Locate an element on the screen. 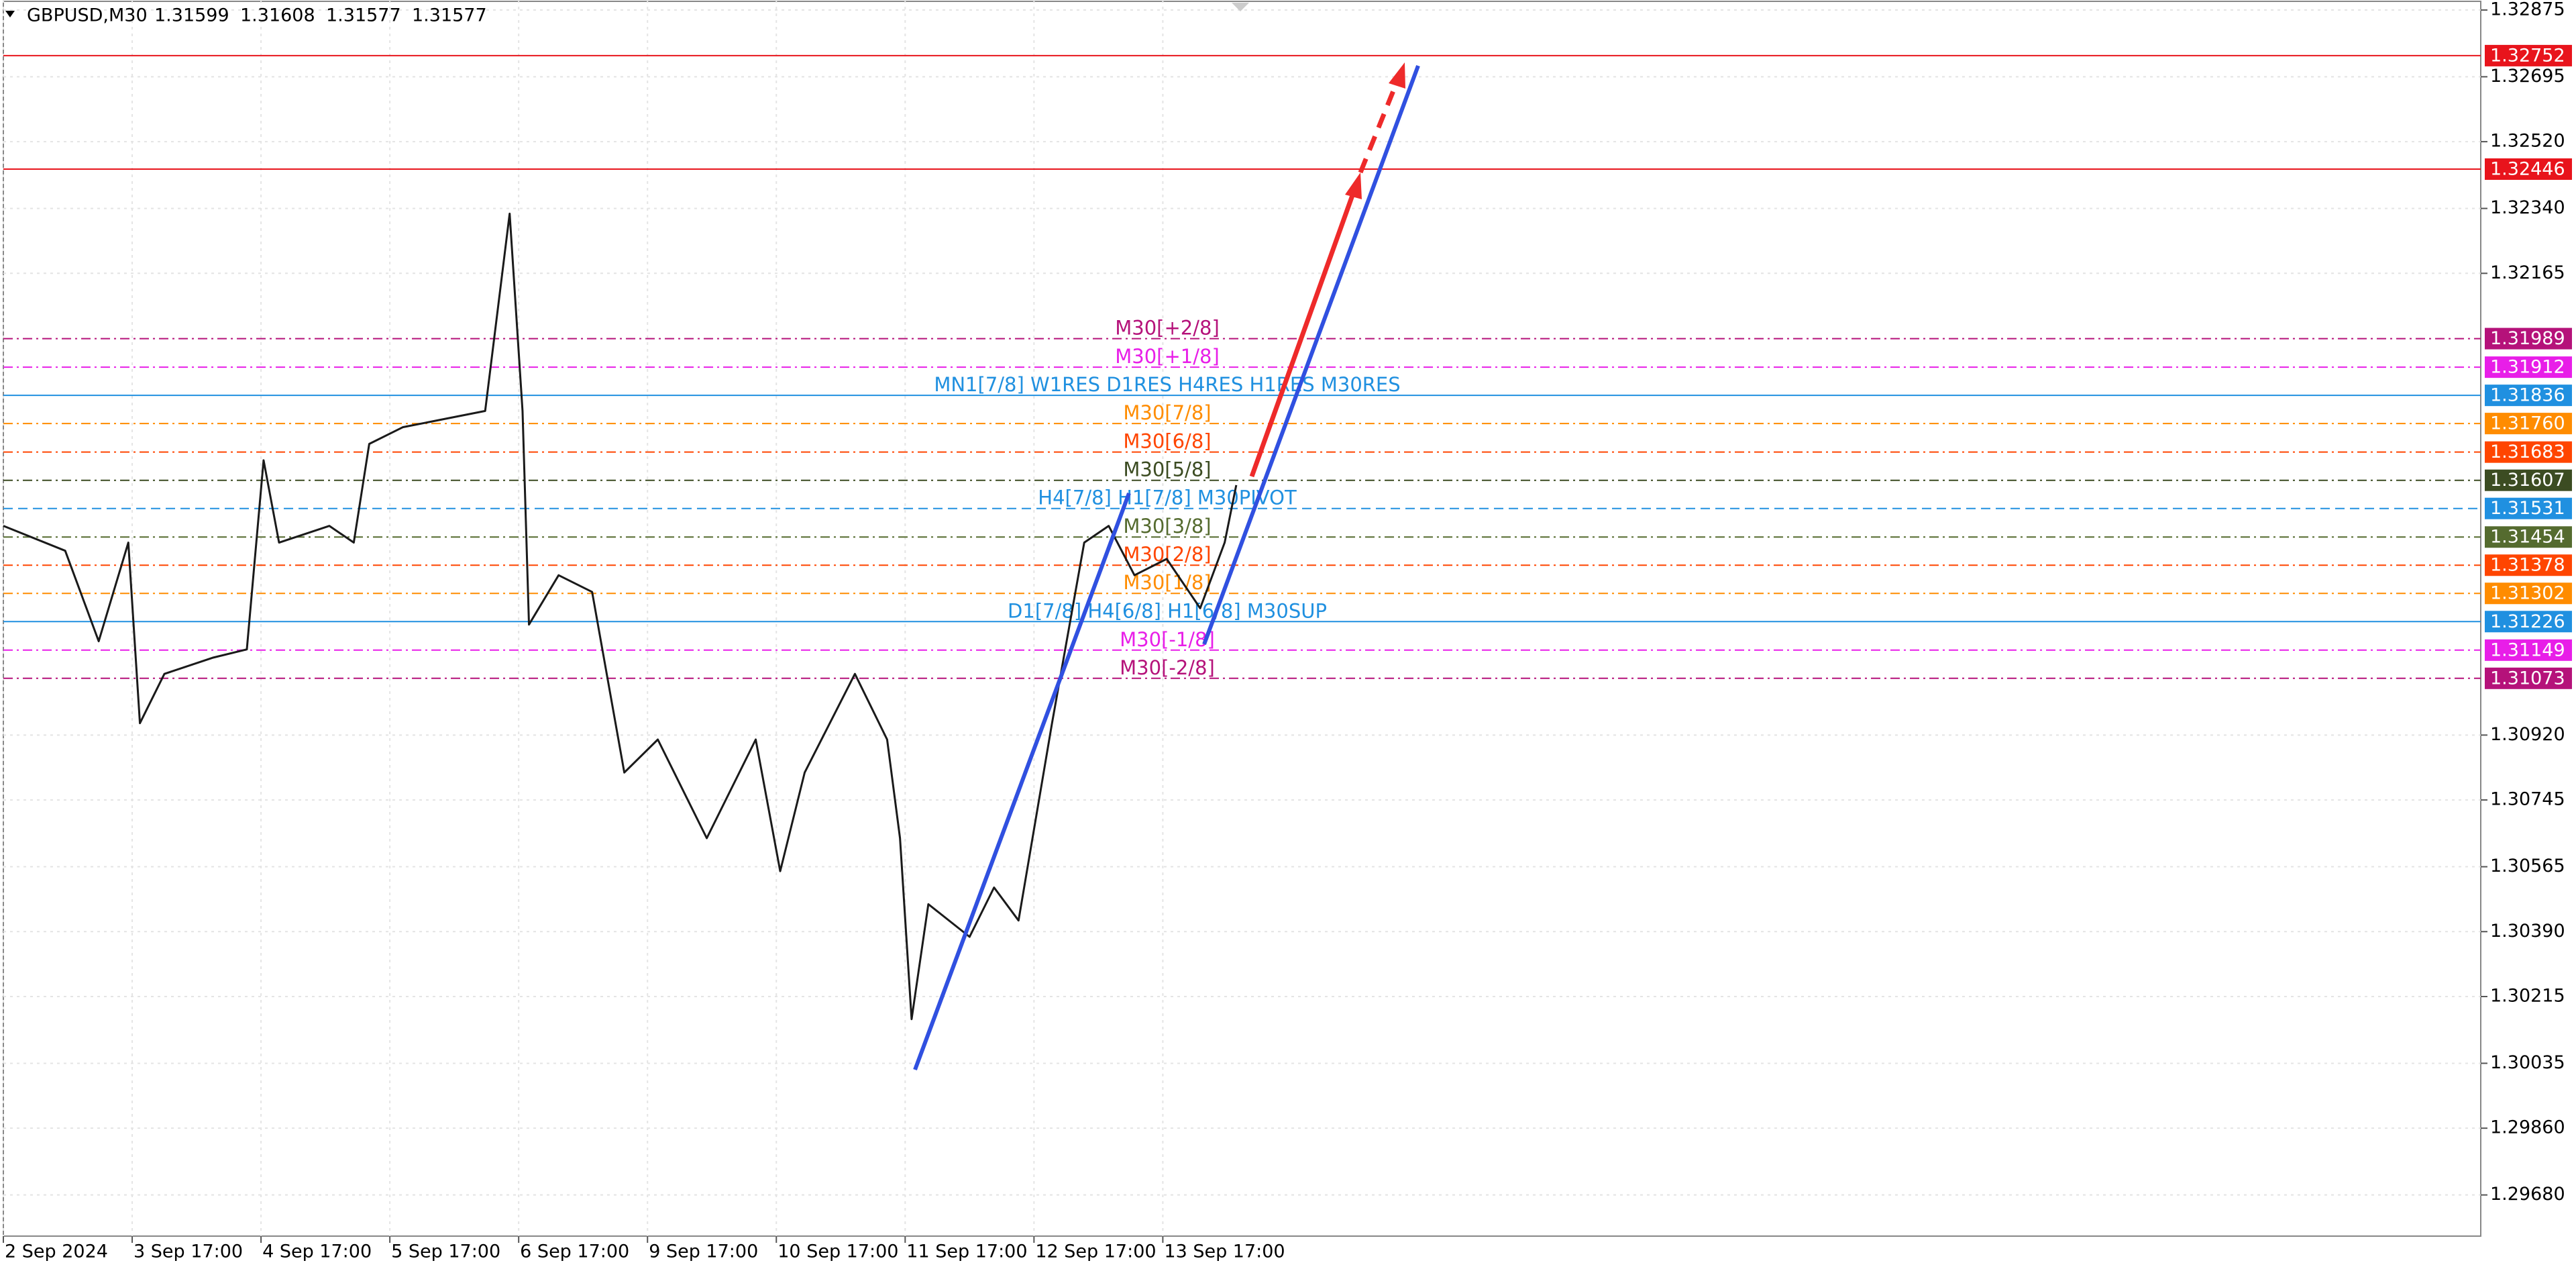 The height and width of the screenshot is (1269, 2576). y-tick-label: 1.30920 is located at coordinates (2527, 734).